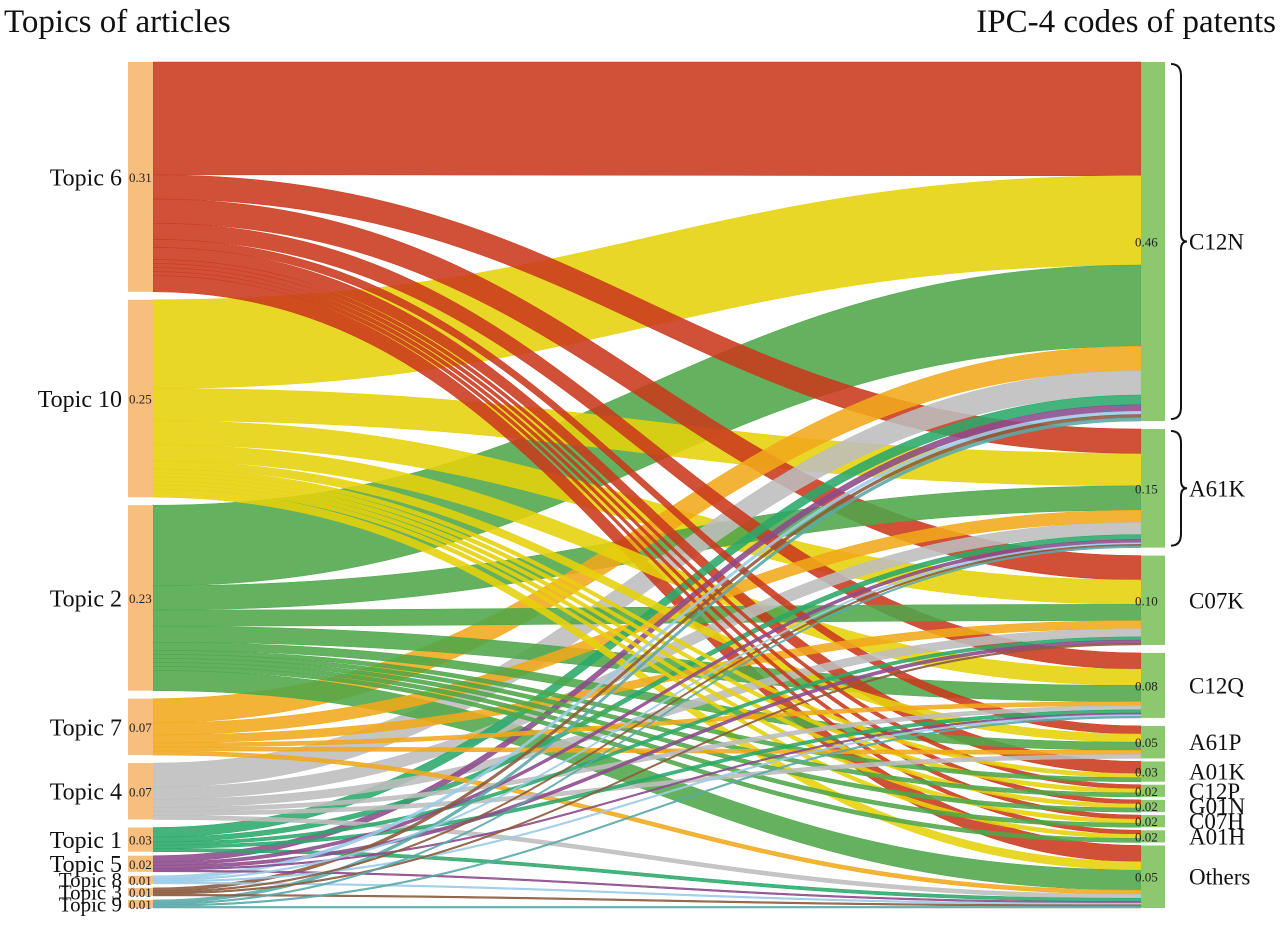 The width and height of the screenshot is (1280, 927). What do you see at coordinates (1146, 242) in the screenshot?
I see `target-value-c12n: 0.46` at bounding box center [1146, 242].